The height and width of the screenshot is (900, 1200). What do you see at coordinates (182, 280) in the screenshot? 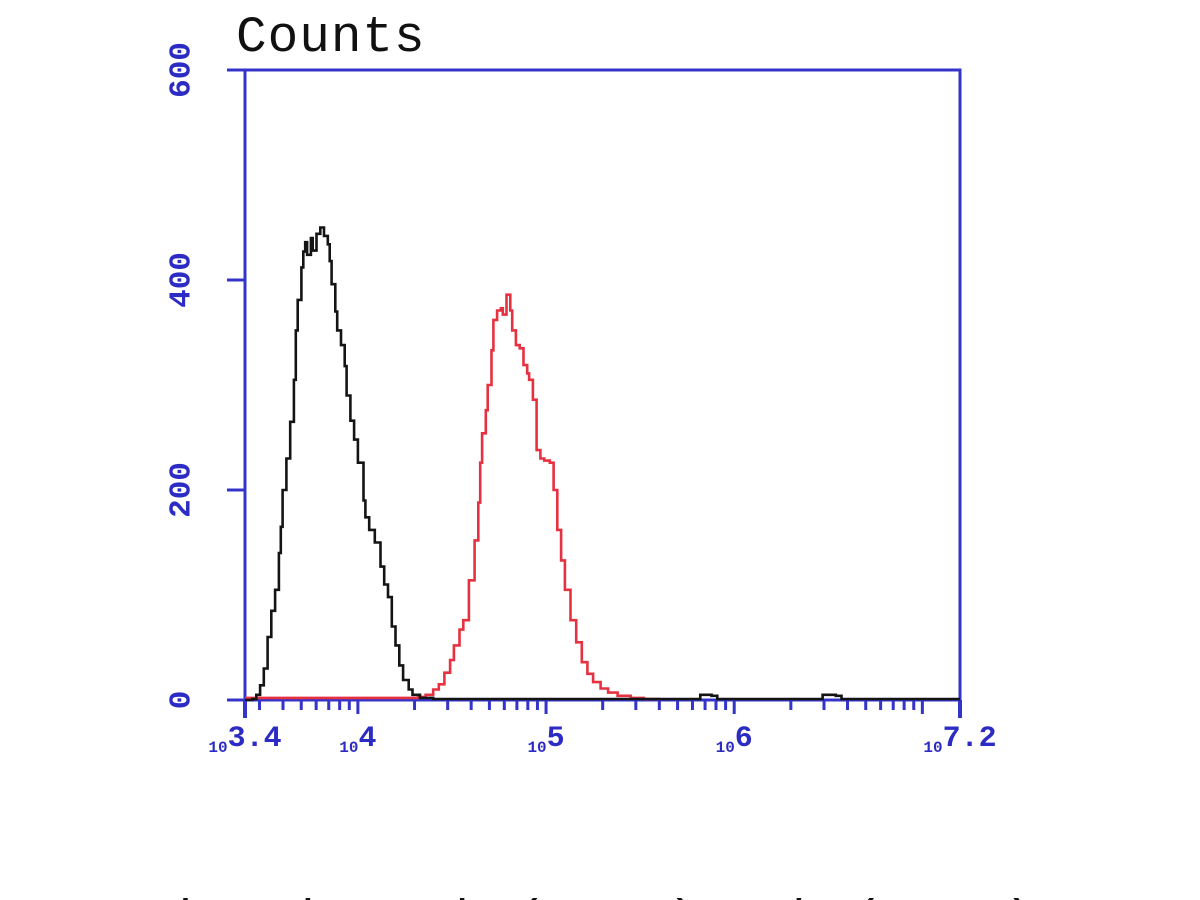
I see `y-tick-label: 400` at bounding box center [182, 280].